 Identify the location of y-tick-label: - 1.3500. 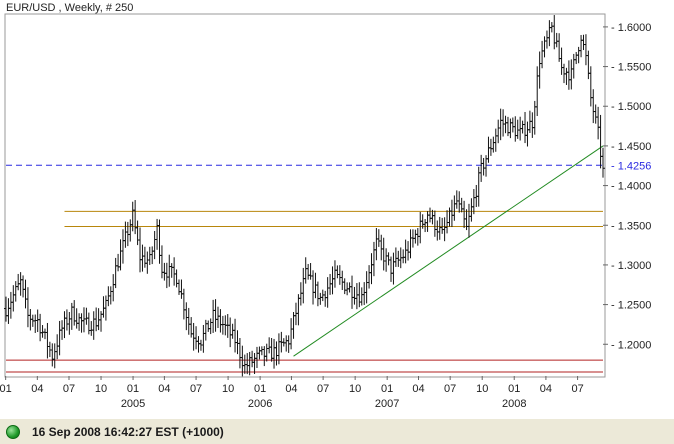
(631, 226).